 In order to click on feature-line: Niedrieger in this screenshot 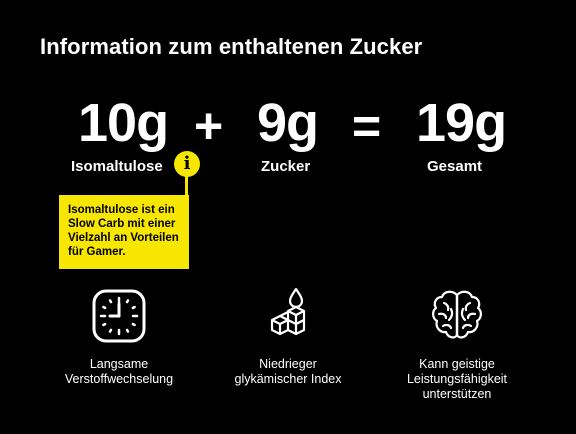, I will do `click(288, 364)`.